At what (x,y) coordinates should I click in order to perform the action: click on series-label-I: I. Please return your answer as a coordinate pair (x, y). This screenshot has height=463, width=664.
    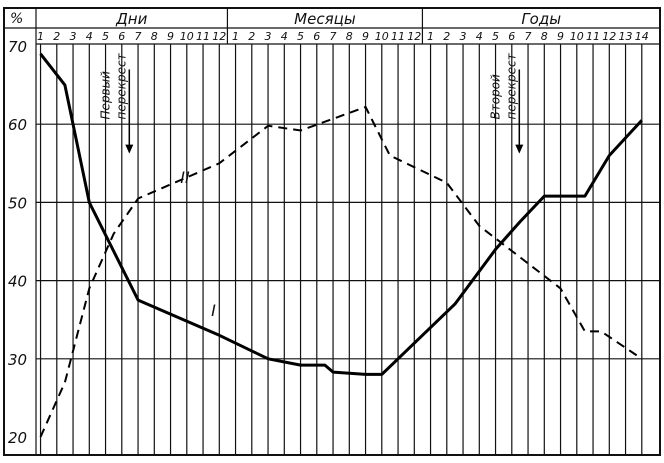
    Looking at the image, I should click on (213, 310).